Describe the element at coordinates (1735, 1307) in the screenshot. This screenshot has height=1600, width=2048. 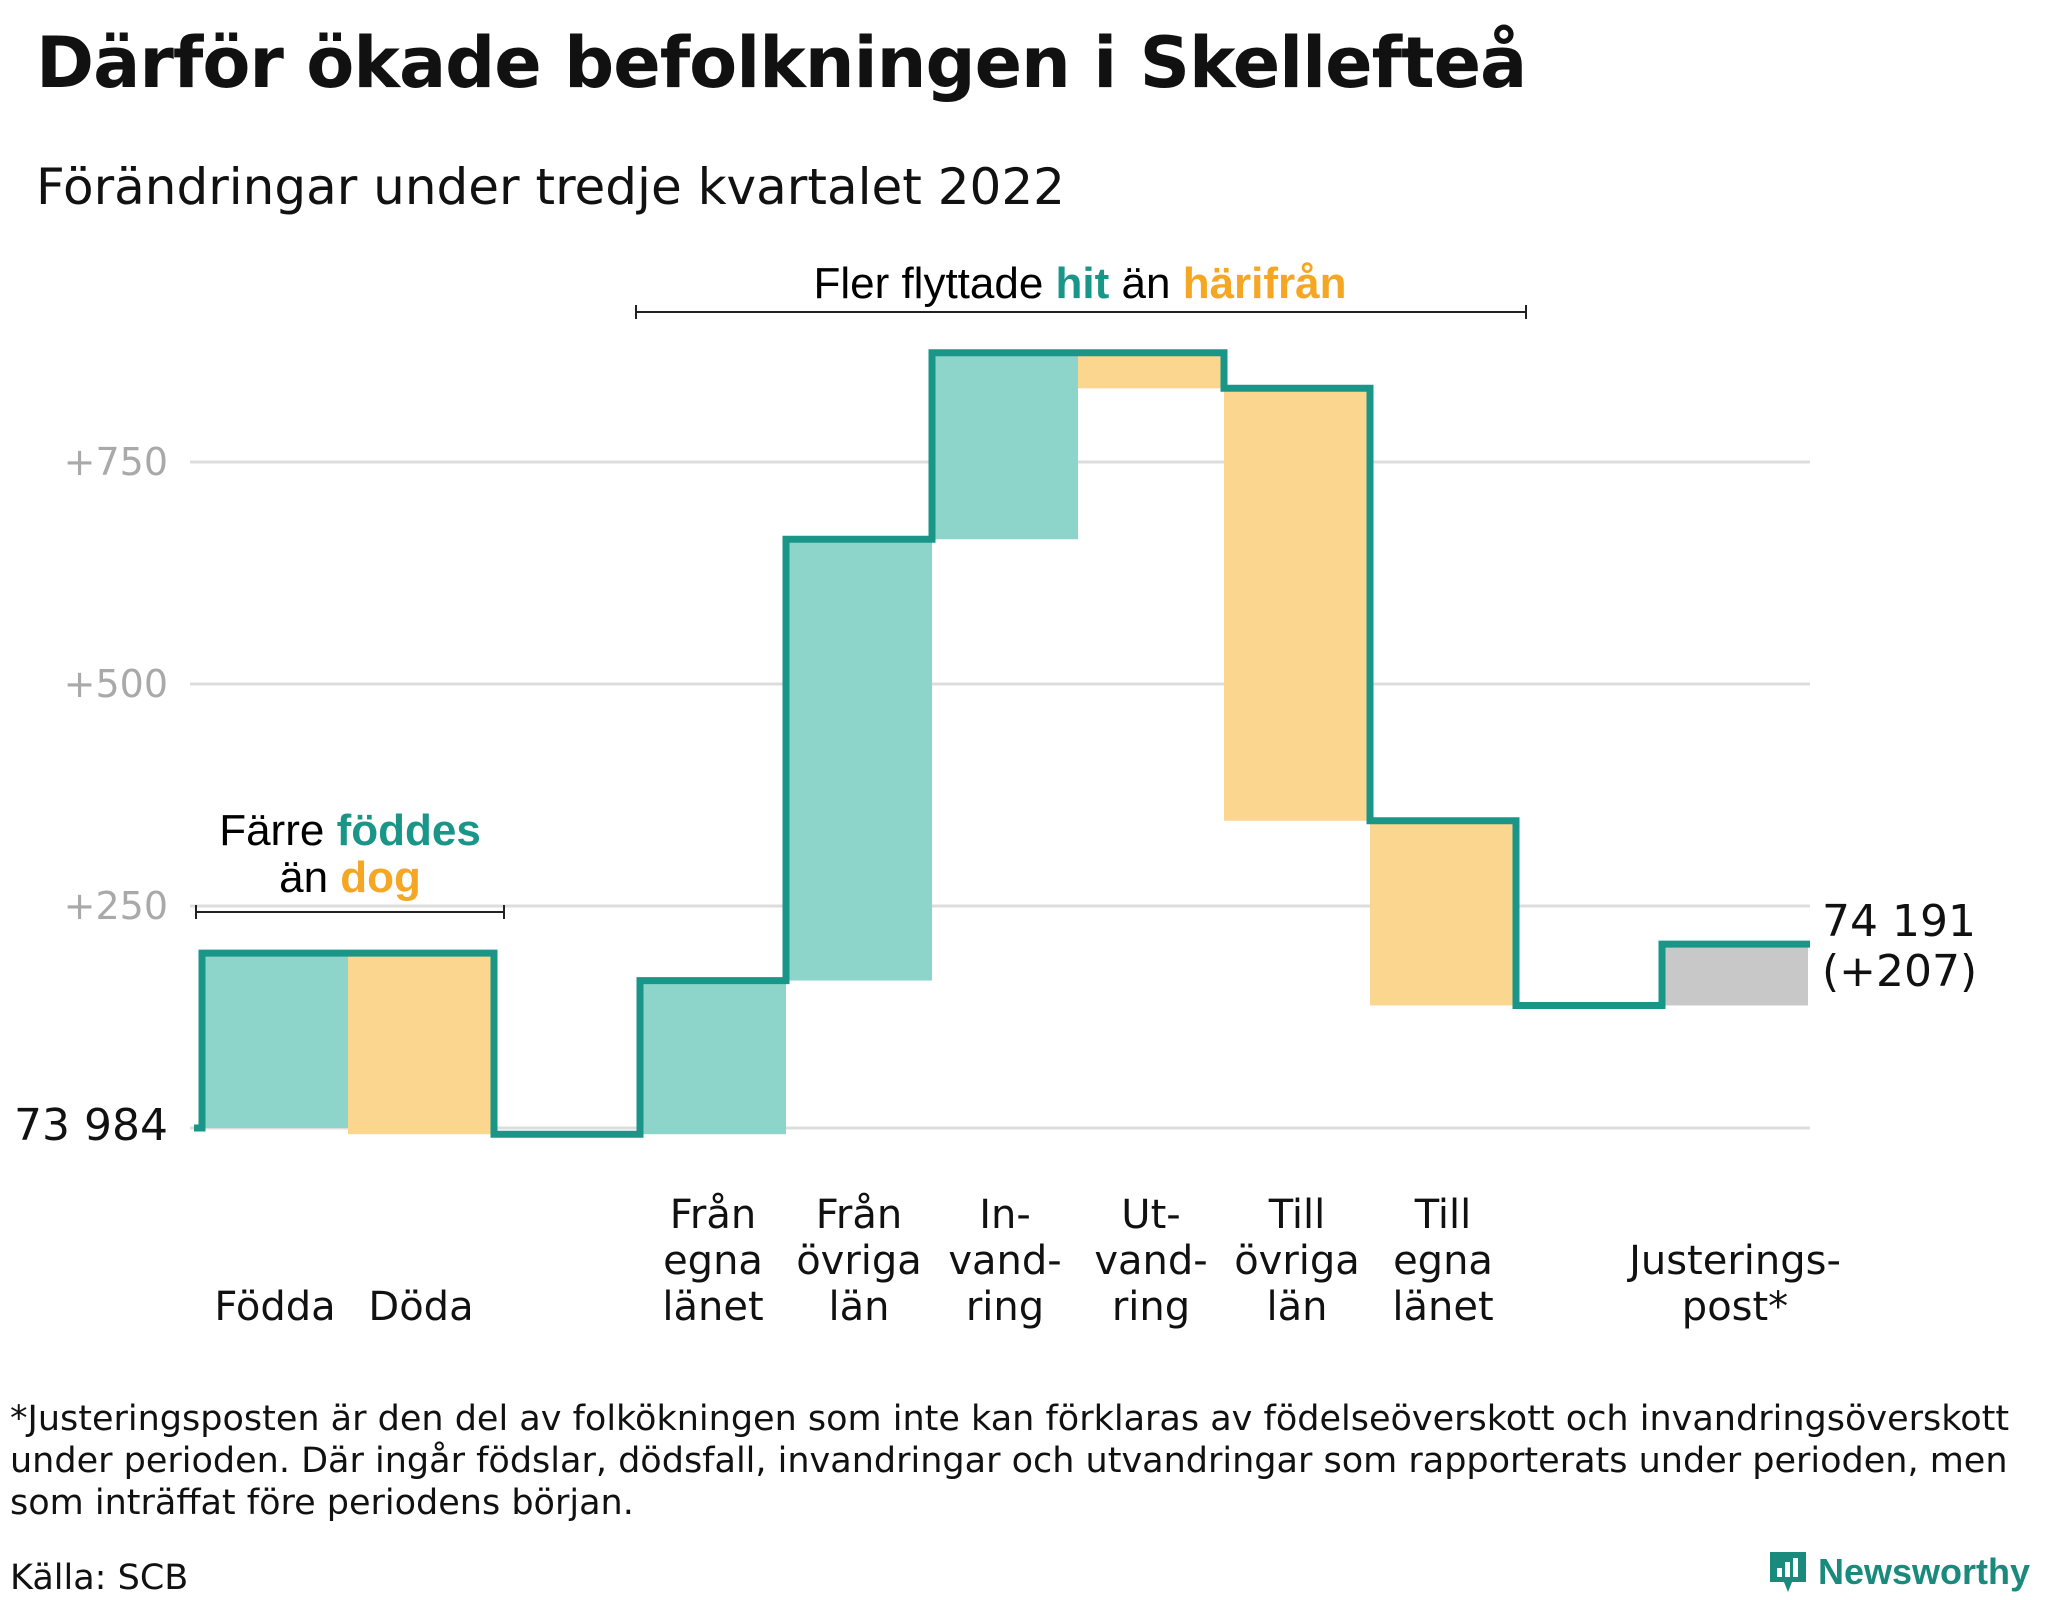
I see `category-label: post*` at that location.